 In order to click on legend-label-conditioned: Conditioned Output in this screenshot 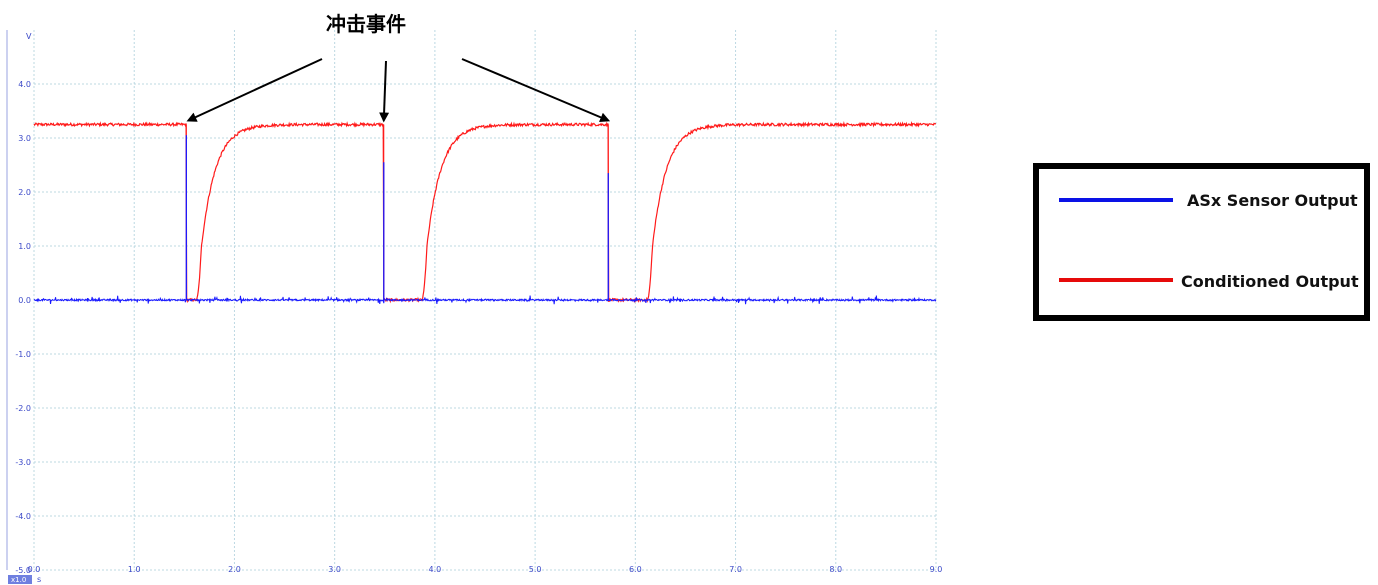, I will do `click(1270, 281)`.